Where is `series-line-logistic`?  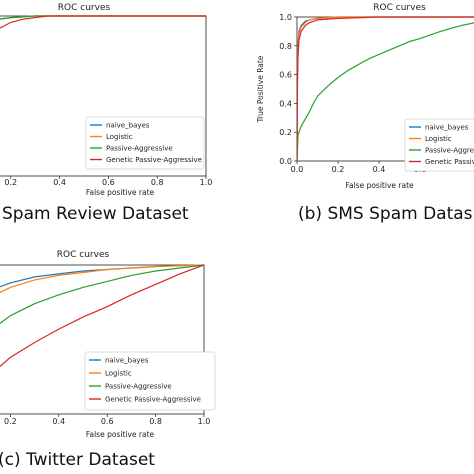
series-line-logistic is located at coordinates (102, 279).